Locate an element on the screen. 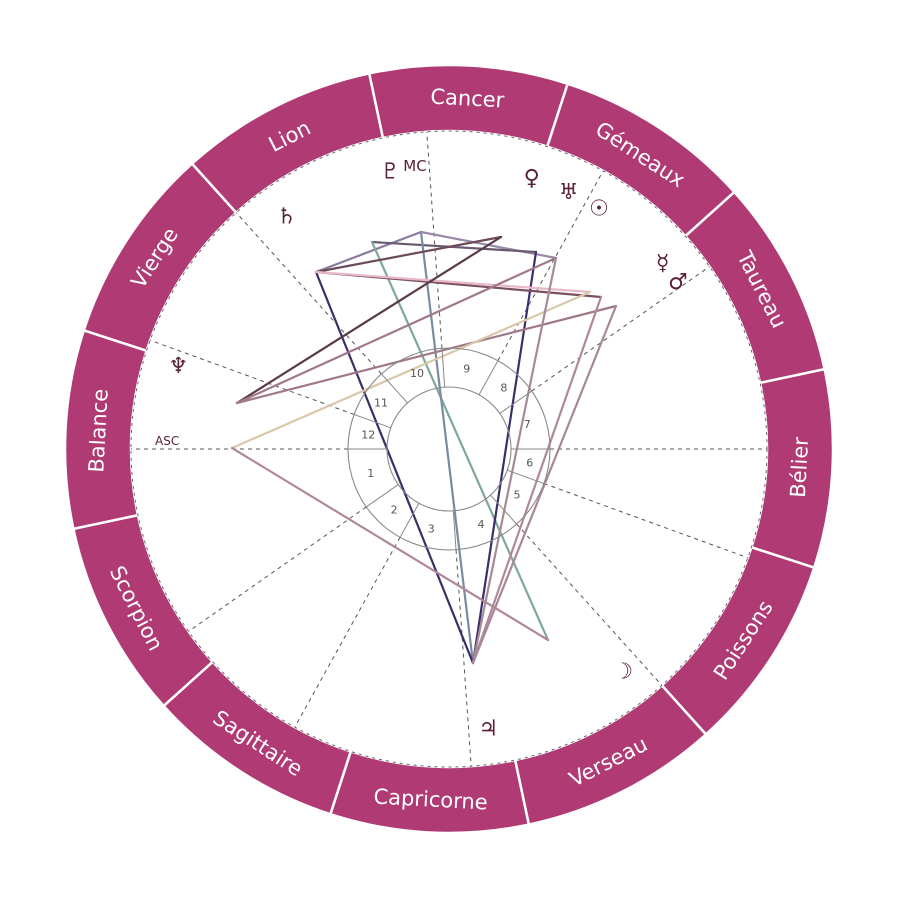 This screenshot has height=897, width=897. planet-venus-icon: ♀ is located at coordinates (532, 178).